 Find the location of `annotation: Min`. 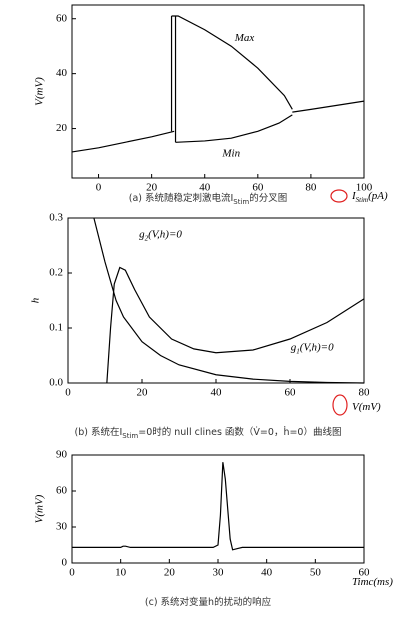

annotation: Min is located at coordinates (230, 153).